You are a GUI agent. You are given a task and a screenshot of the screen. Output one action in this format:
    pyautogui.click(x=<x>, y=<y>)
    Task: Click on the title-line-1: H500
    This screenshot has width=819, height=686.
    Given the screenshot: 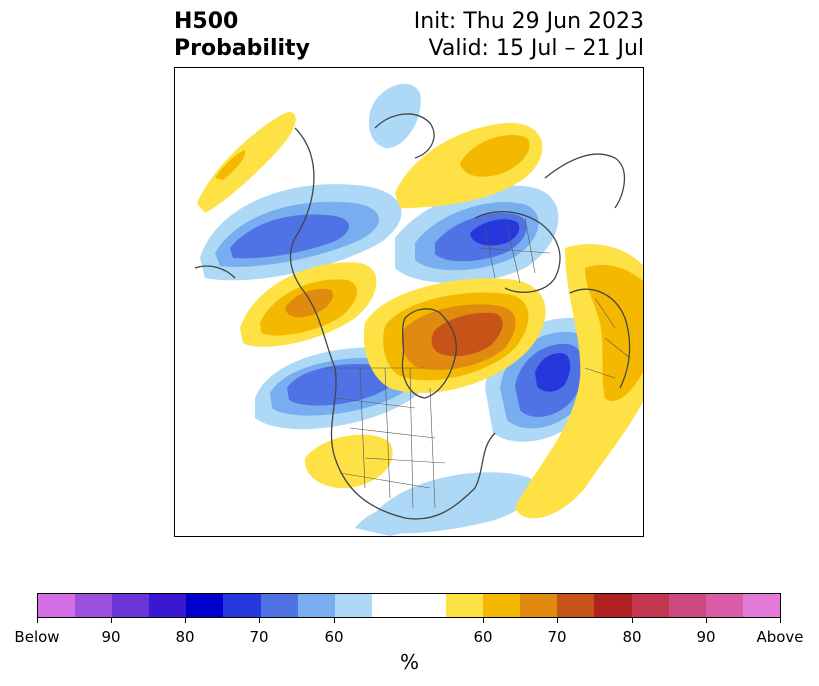 What is the action you would take?
    pyautogui.click(x=206, y=21)
    